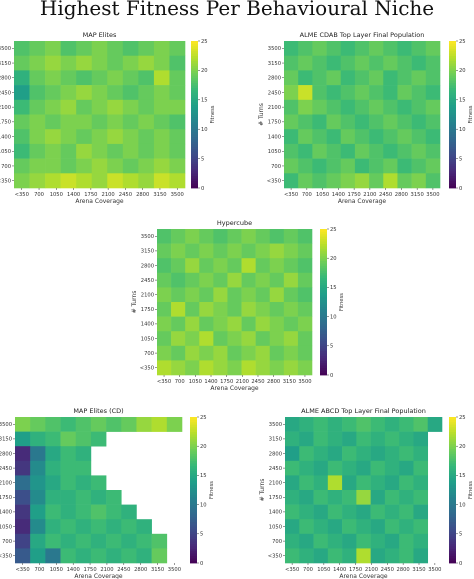 Image resolution: width=474 pixels, height=579 pixels. Describe the element at coordinates (387, 570) in the screenshot. I see `x-tick-label: 2450` at that location.